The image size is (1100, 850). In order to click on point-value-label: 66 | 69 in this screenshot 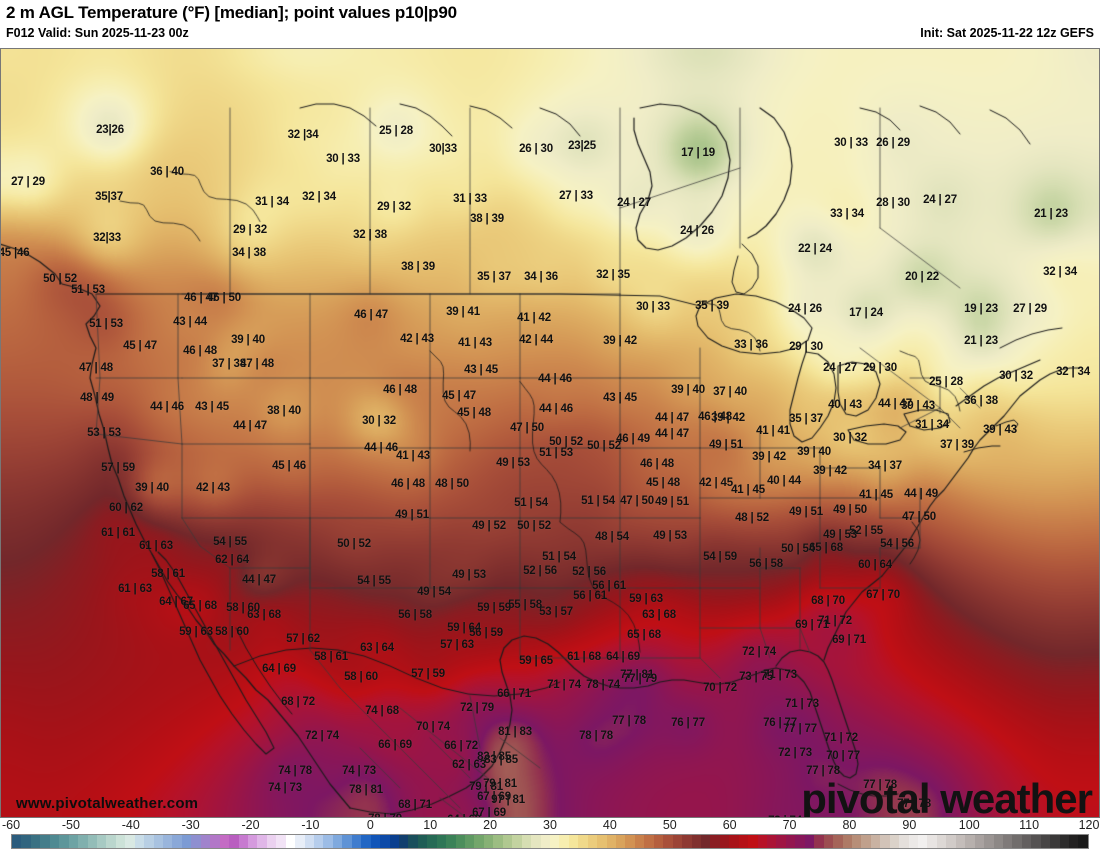, I will do `click(395, 745)`.